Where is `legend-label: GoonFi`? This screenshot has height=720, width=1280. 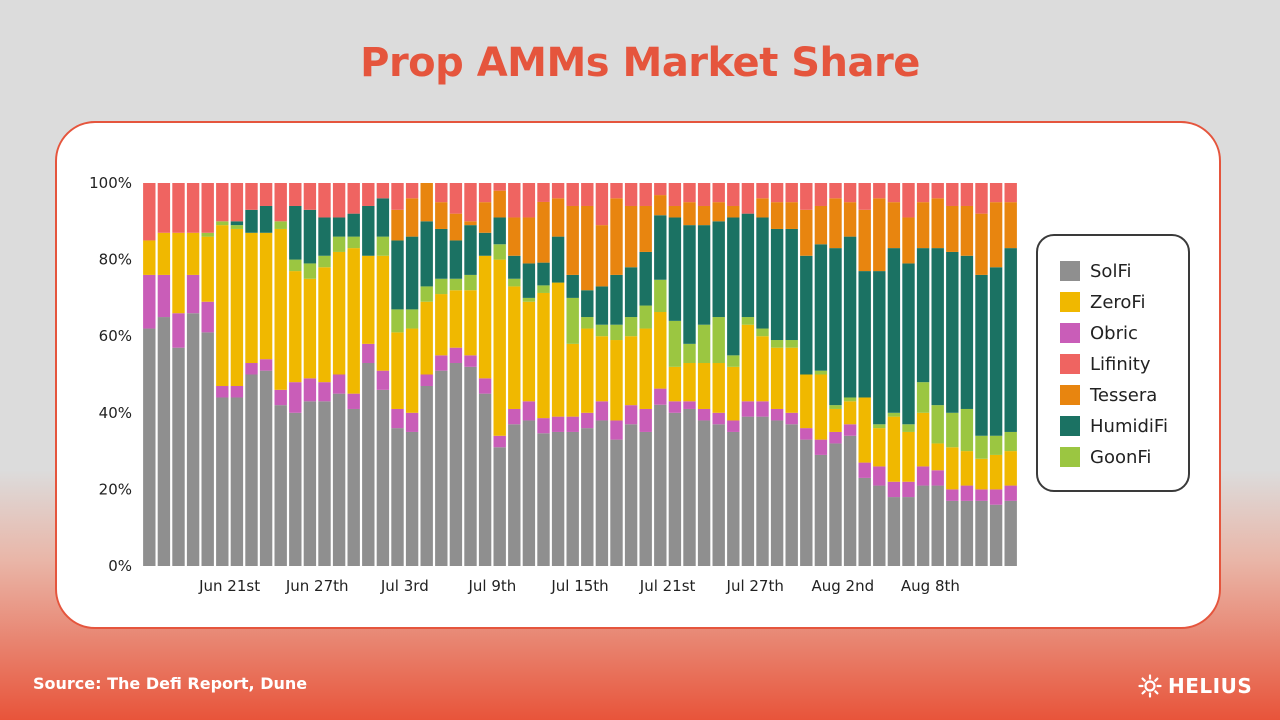 legend-label: GoonFi is located at coordinates (1121, 457).